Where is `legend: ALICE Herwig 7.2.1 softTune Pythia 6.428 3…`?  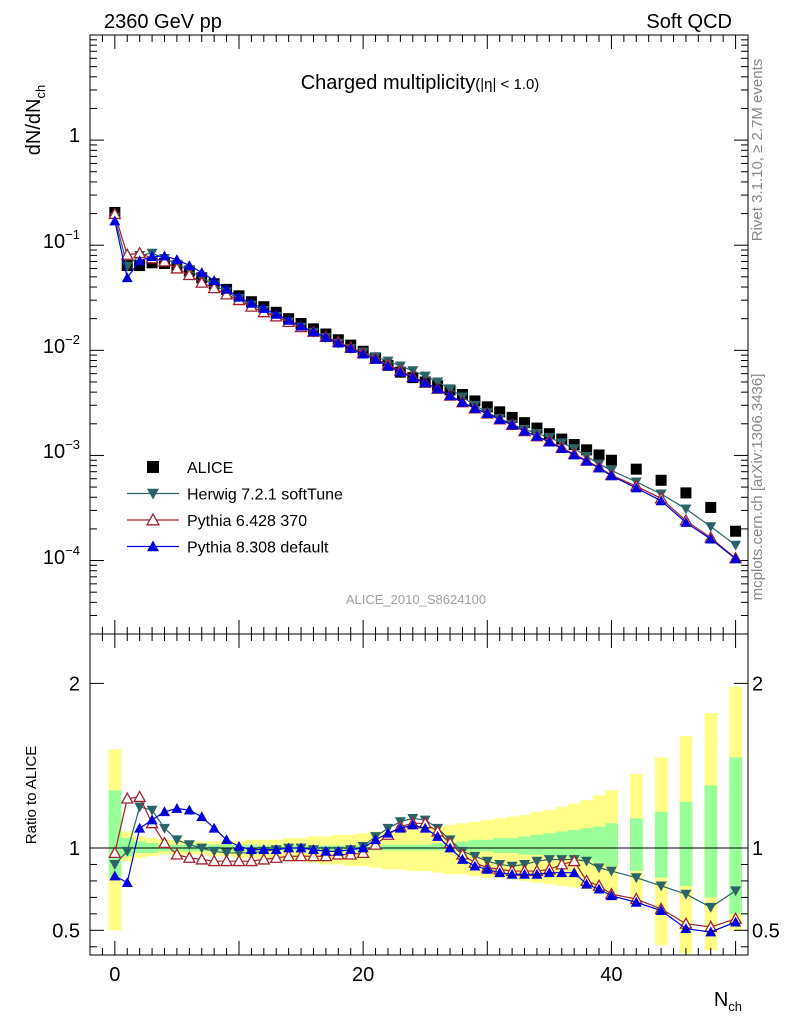 legend: ALICE Herwig 7.2.1 softTune Pythia 6.428 3… is located at coordinates (235, 508).